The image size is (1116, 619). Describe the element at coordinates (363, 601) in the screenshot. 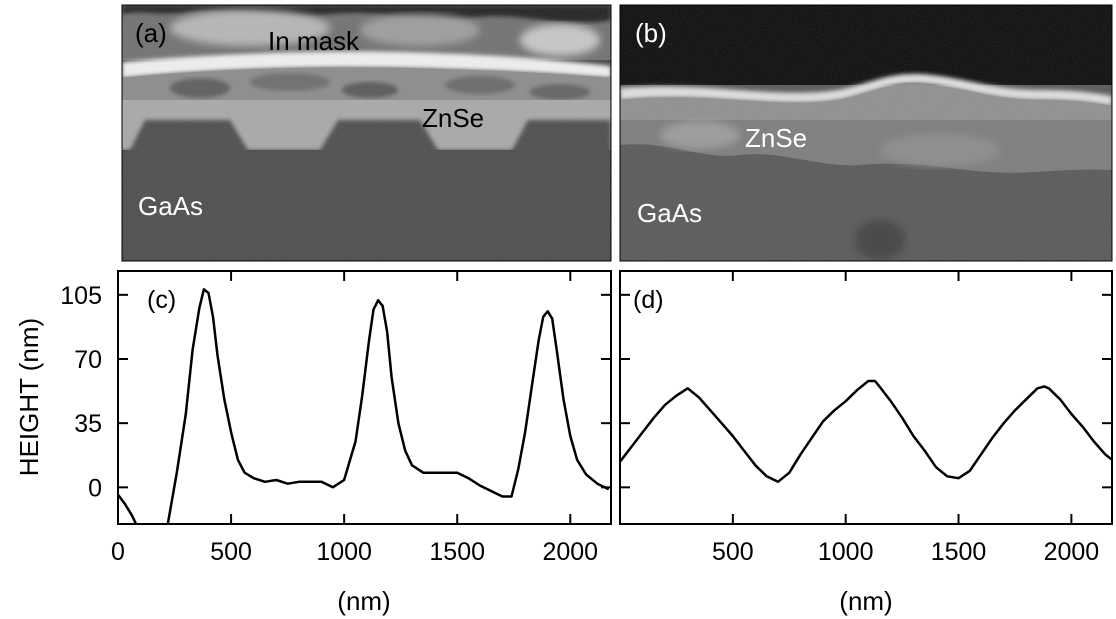

I see `chart-c-x-axis-title: (nm)` at that location.